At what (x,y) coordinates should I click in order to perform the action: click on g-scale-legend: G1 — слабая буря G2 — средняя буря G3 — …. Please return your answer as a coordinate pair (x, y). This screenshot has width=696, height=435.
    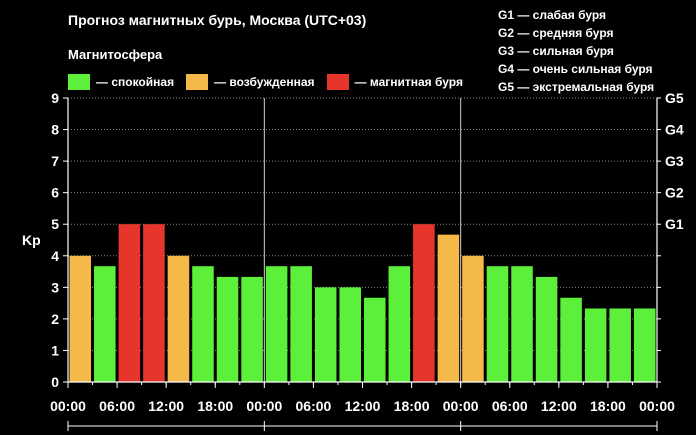
    Looking at the image, I should click on (576, 51).